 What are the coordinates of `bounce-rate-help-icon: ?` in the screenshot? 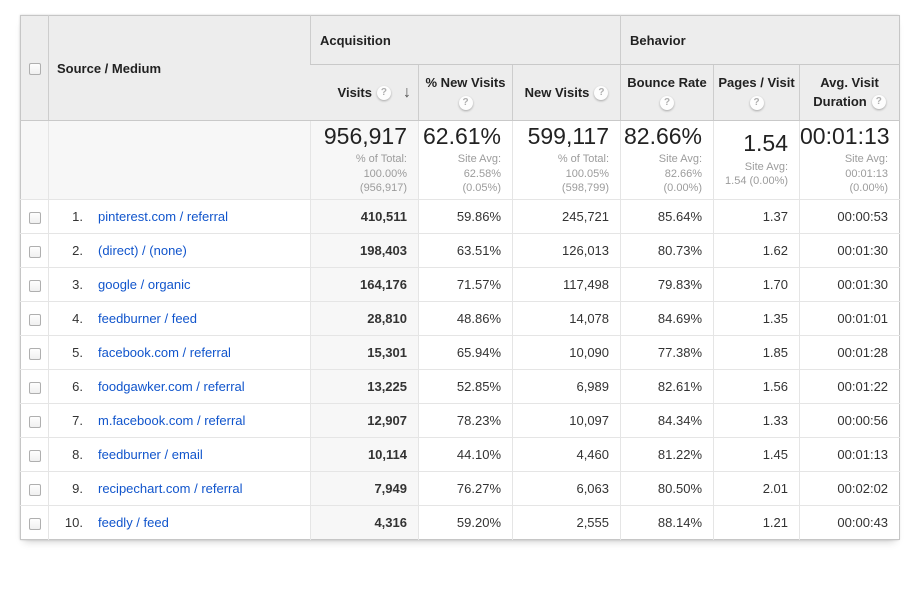 It's located at (667, 102).